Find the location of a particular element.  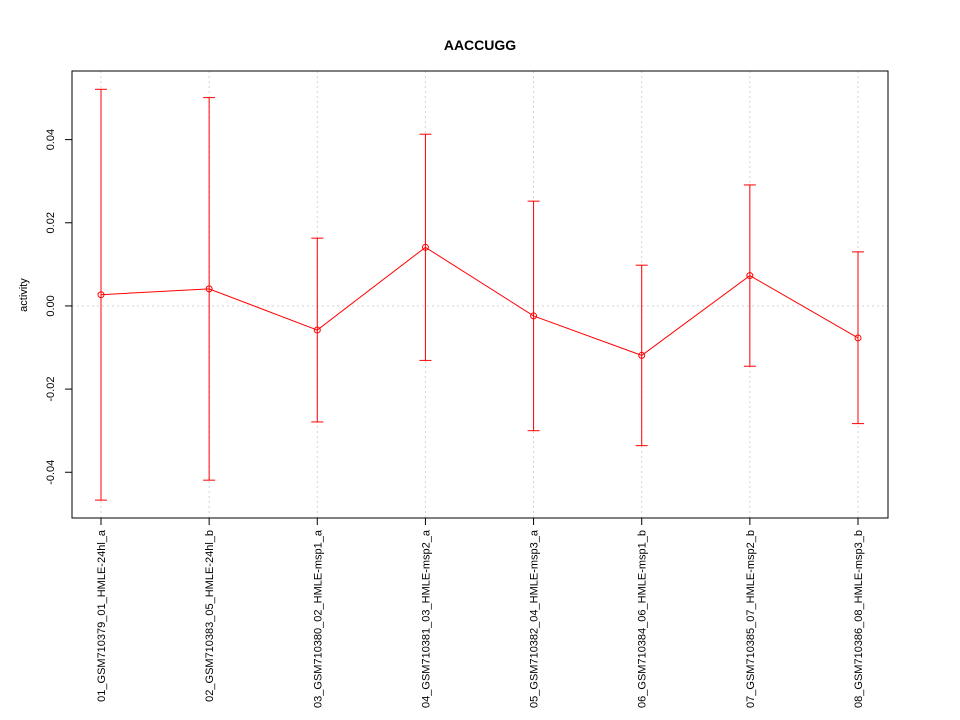

series-line is located at coordinates (479, 301).